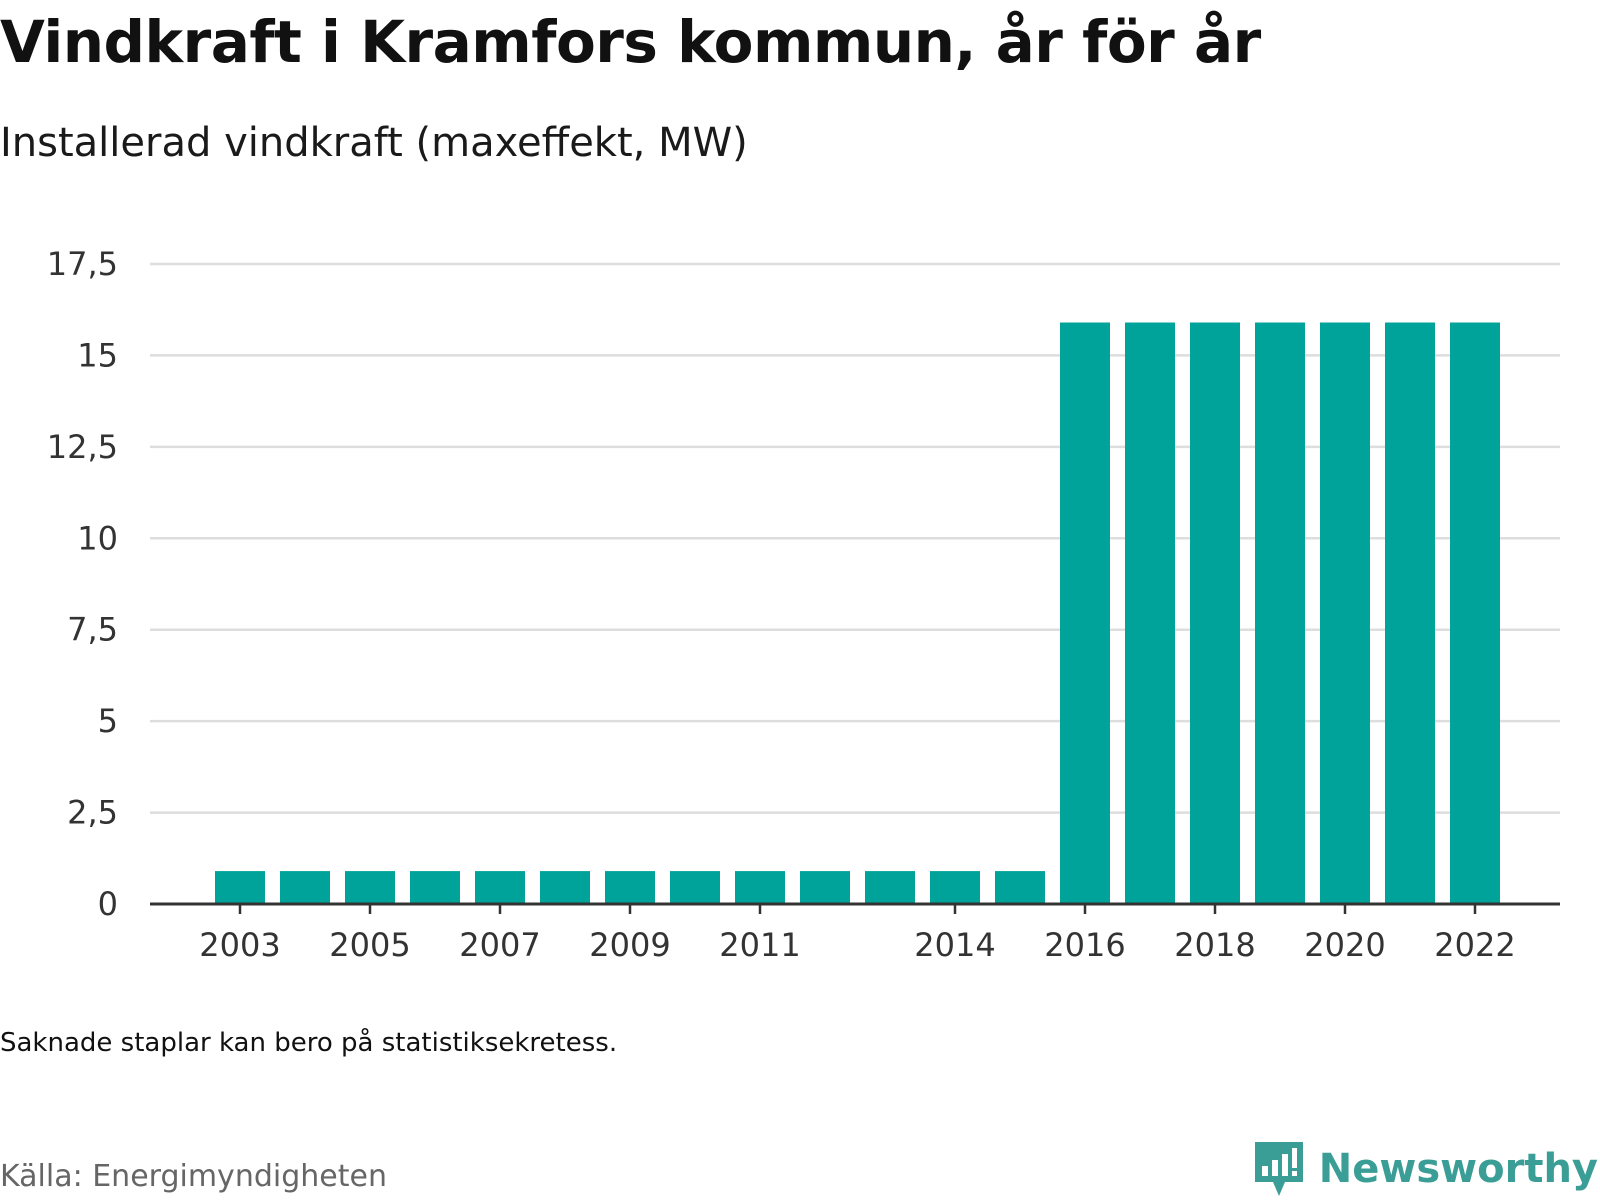  I want to click on bar-2013, so click(890, 887).